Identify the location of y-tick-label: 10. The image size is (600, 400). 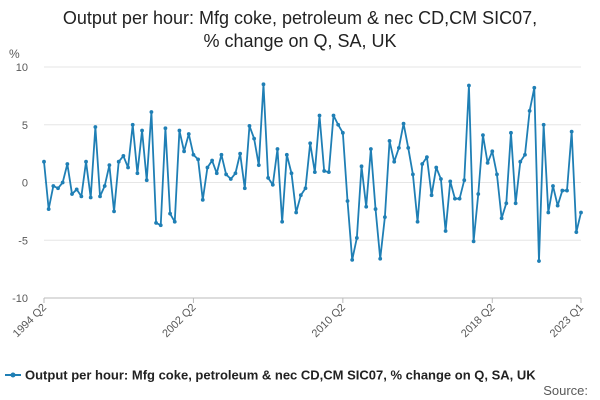
(22, 68).